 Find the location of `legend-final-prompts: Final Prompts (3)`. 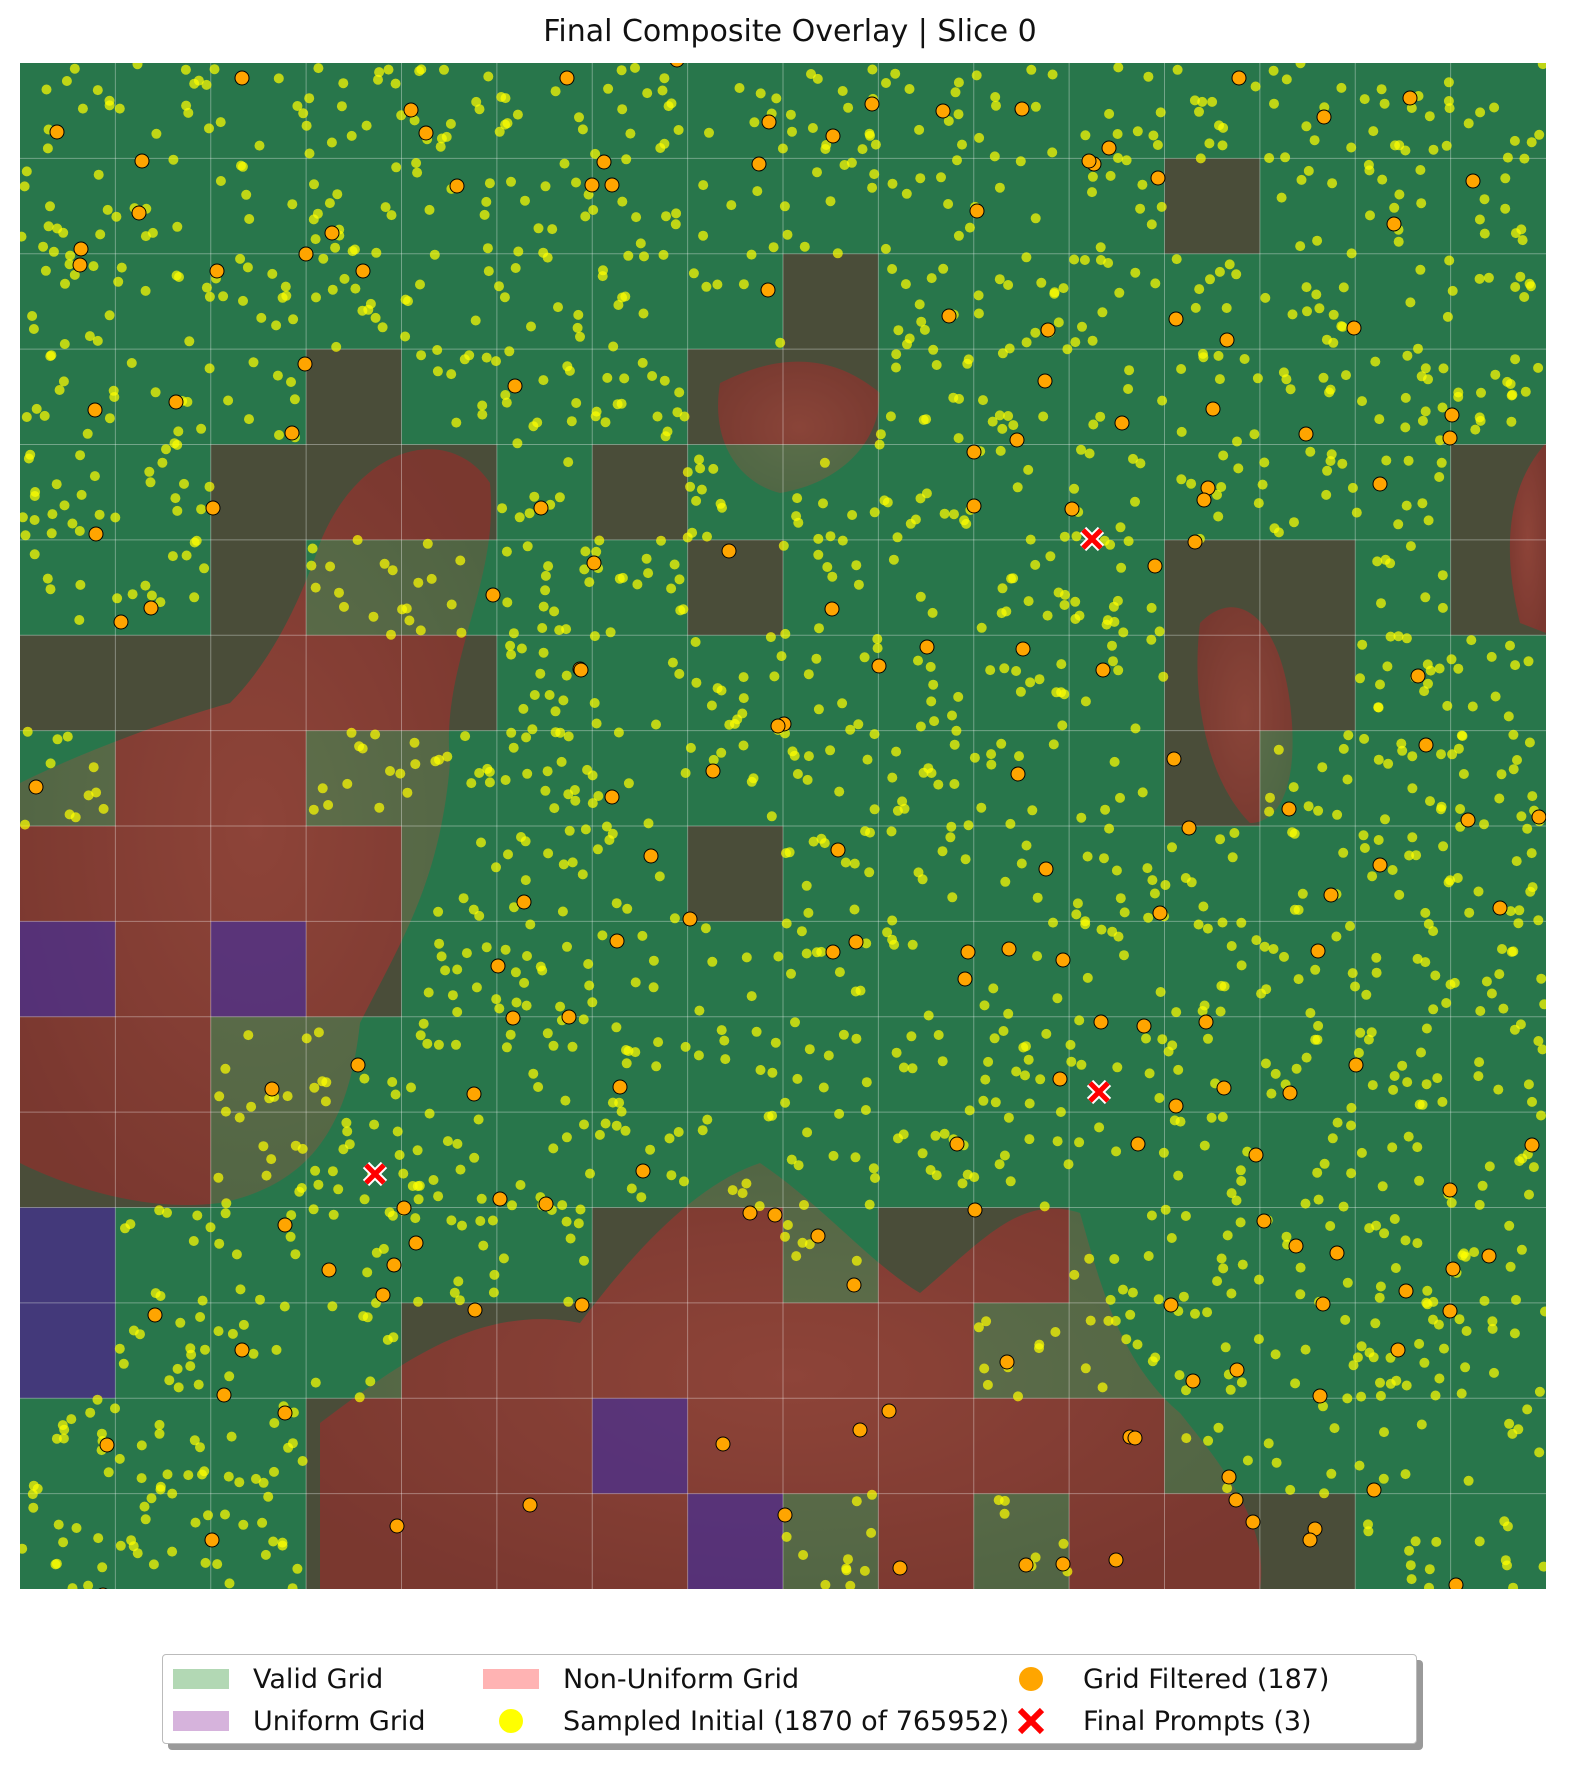

legend-final-prompts: Final Prompts (3) is located at coordinates (1157, 1721).